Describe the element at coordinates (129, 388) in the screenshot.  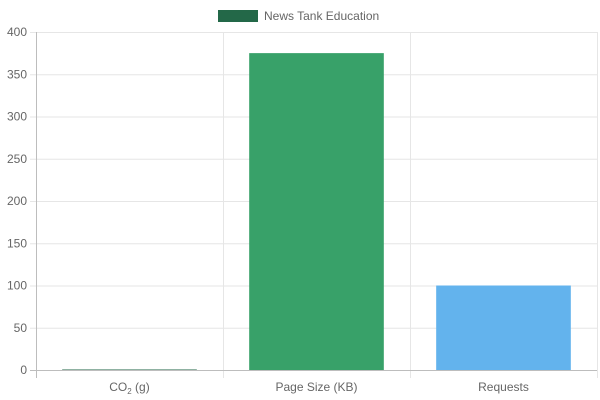
I see `x-category-label: CO2 (g)` at that location.